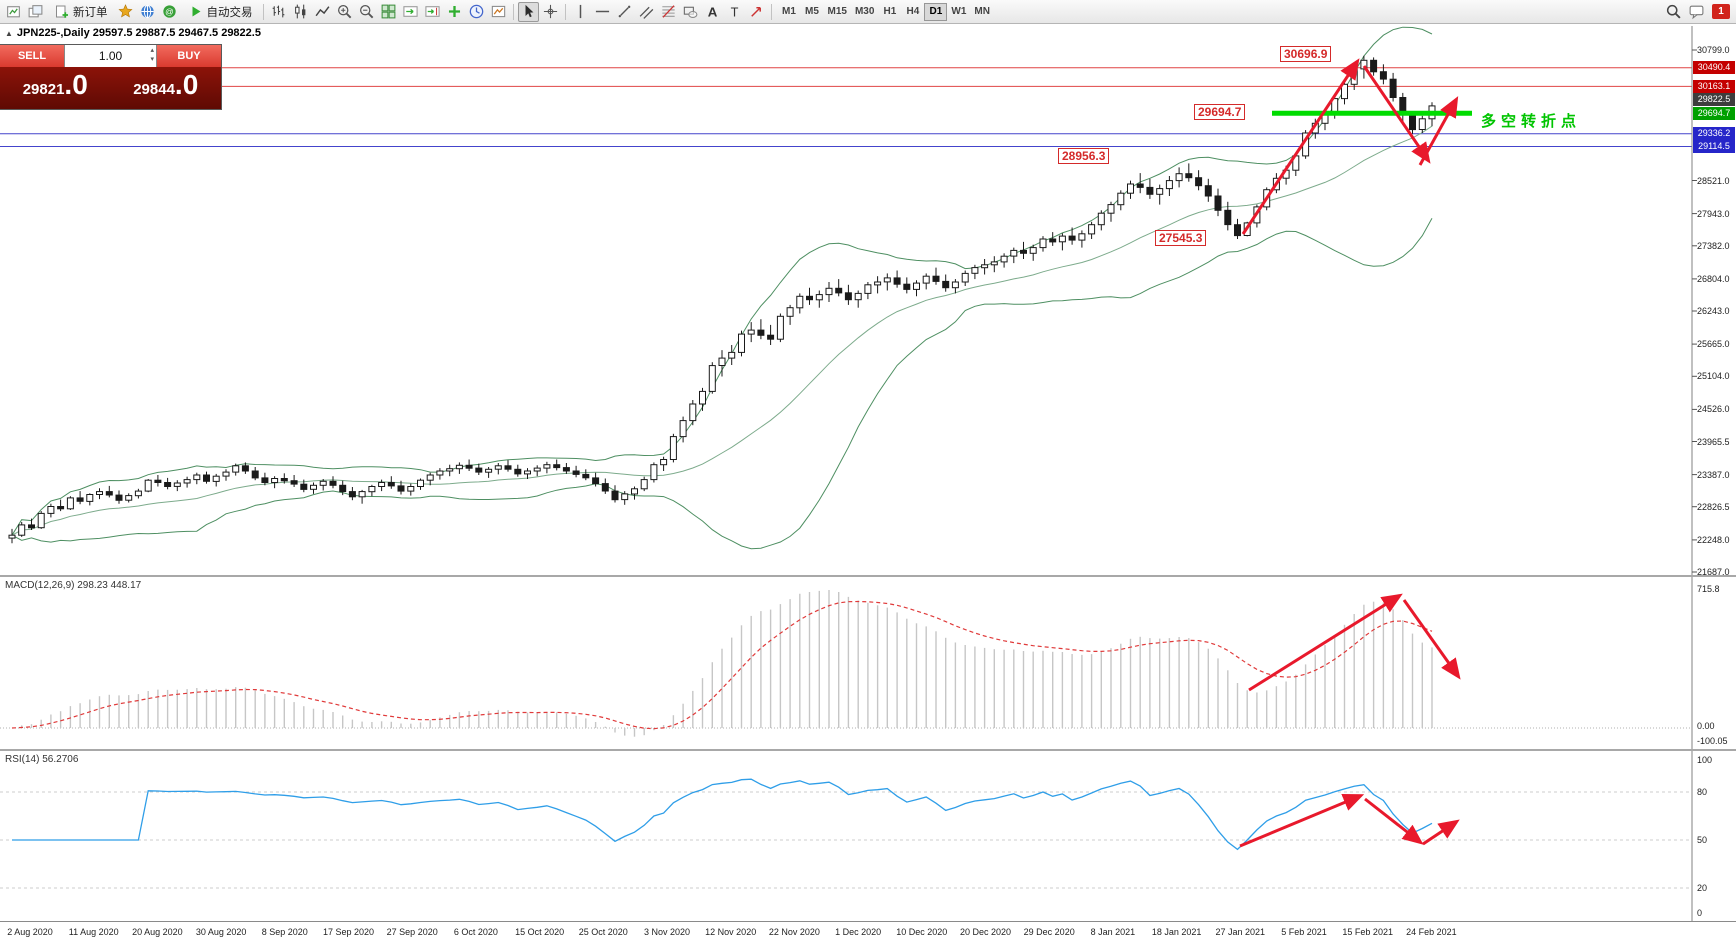 The height and width of the screenshot is (949, 1736). Describe the element at coordinates (837, 11) in the screenshot. I see `timeframe-m15: M15` at that location.